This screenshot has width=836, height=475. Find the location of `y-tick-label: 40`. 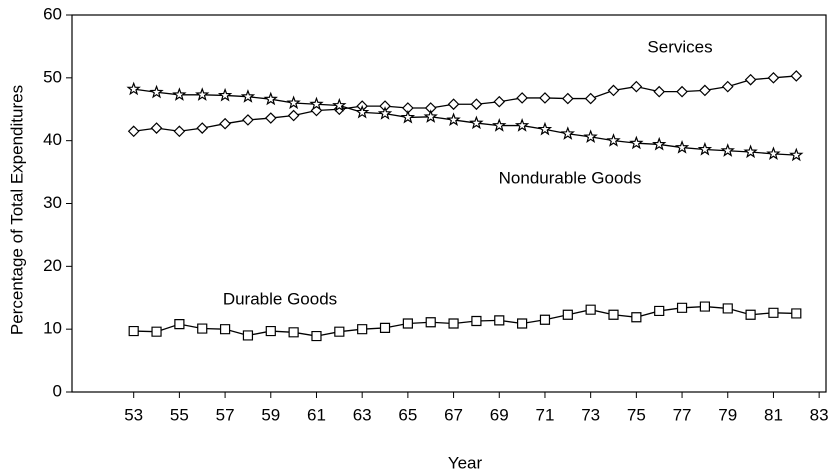

y-tick-label: 40 is located at coordinates (52, 139).